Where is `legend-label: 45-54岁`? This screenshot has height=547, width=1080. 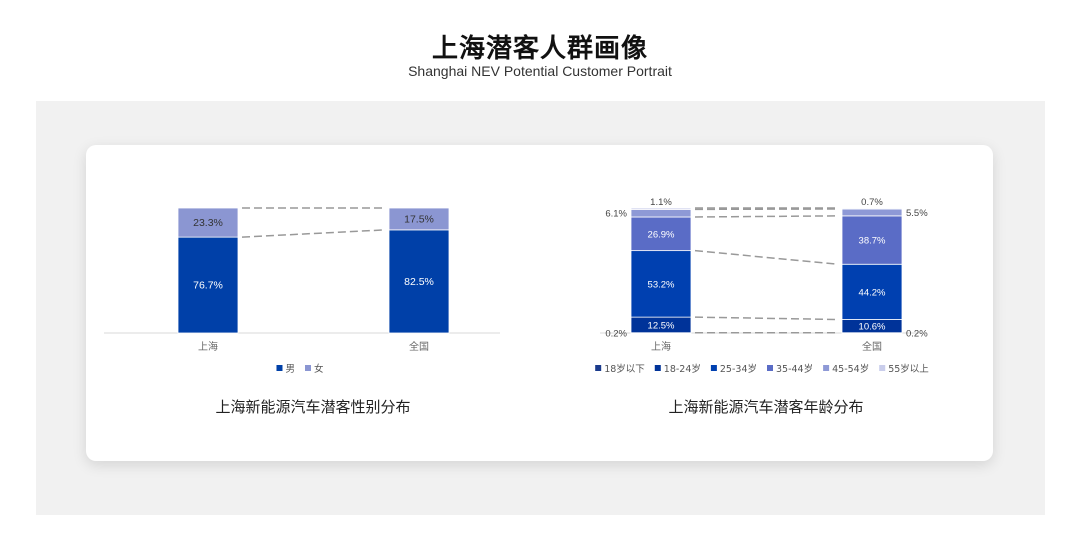
legend-label: 45-54岁 is located at coordinates (850, 369).